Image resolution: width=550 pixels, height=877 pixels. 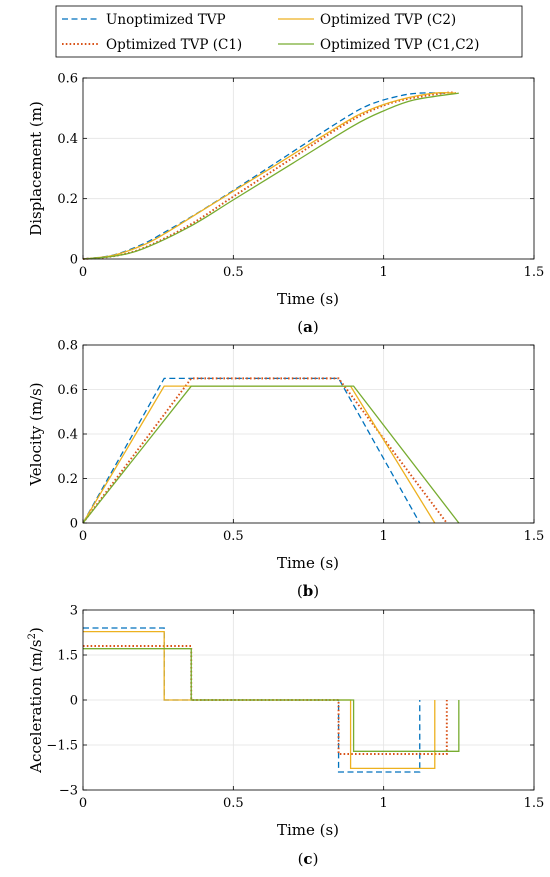 What do you see at coordinates (36, 168) in the screenshot?
I see `y-axis-label: Displacement (m)` at bounding box center [36, 168].